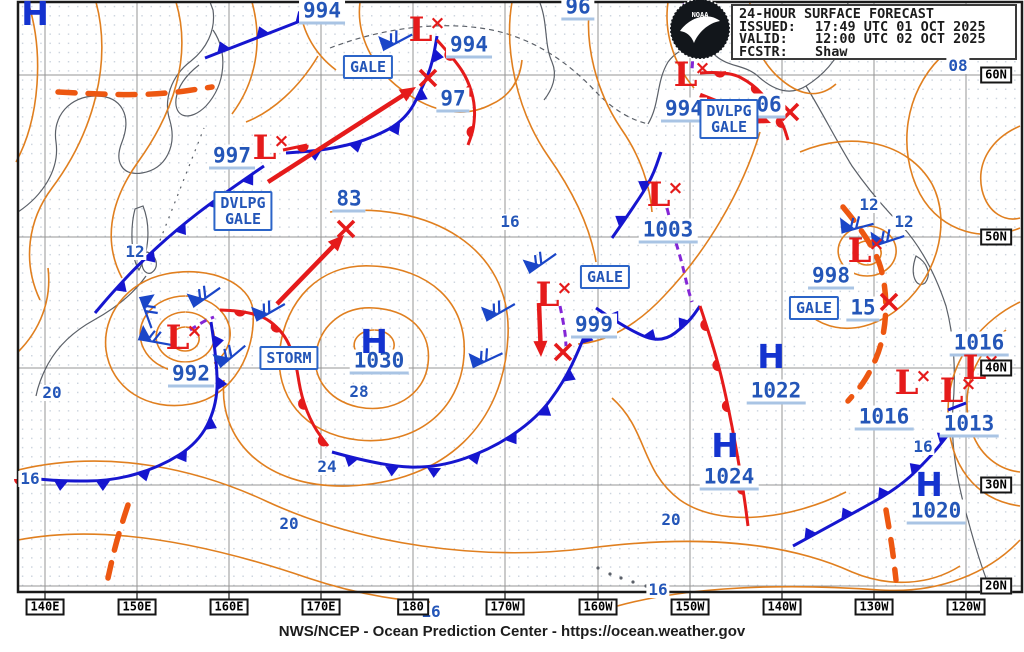  Describe the element at coordinates (701, 15) in the screenshot. I see `noaa-logo-text: NOAA` at that location.